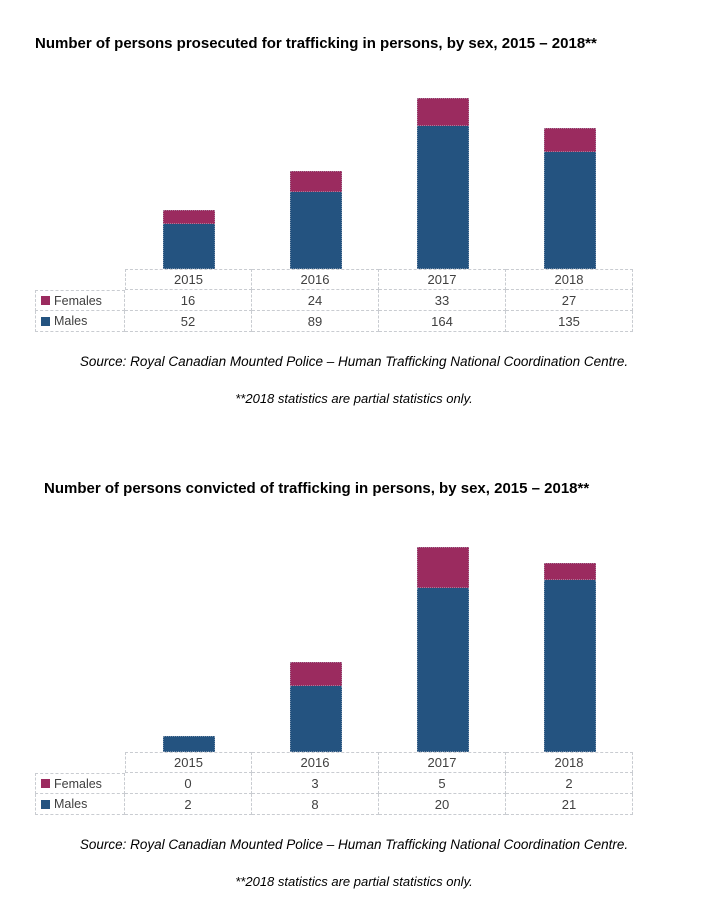 Image resolution: width=708 pixels, height=912 pixels. I want to click on value-cell: 135, so click(569, 321).